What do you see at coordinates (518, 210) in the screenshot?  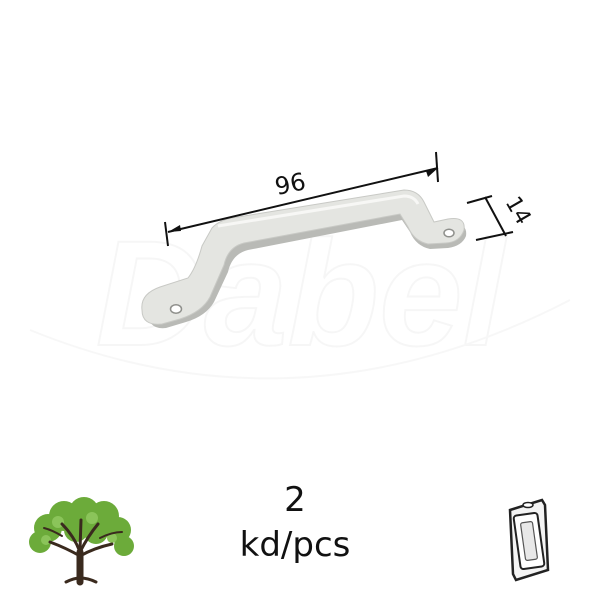 I see `height-label: 14` at bounding box center [518, 210].